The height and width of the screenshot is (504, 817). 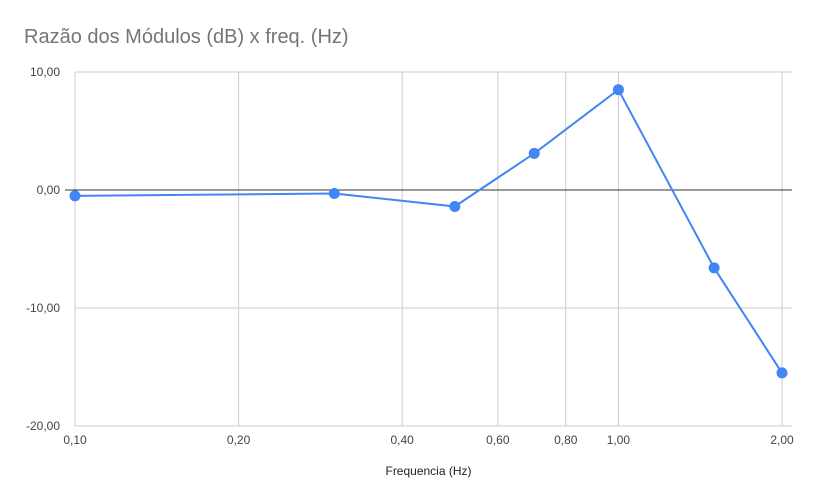 I want to click on y-tick-label: -10,00, so click(x=43, y=308).